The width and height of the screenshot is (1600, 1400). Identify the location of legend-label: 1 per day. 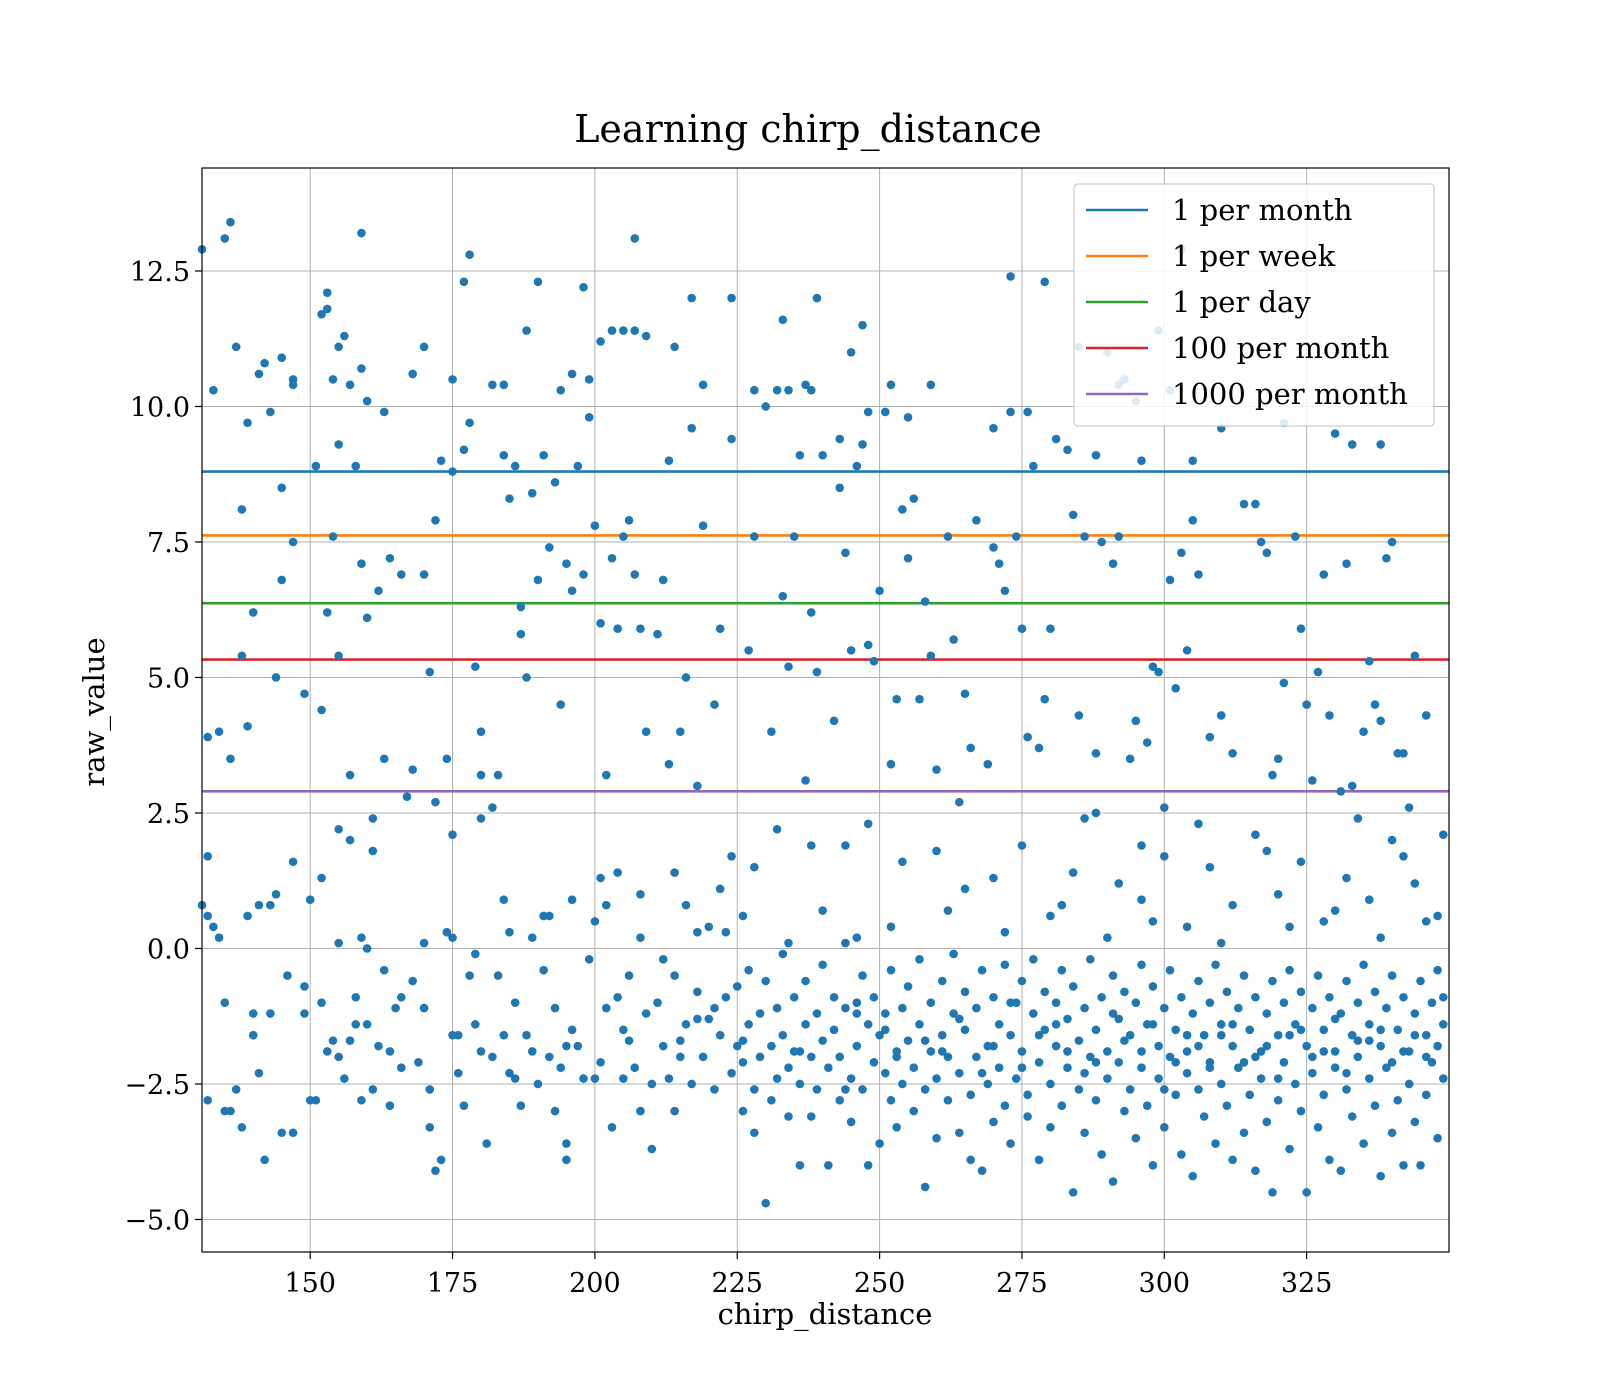
(1241, 302).